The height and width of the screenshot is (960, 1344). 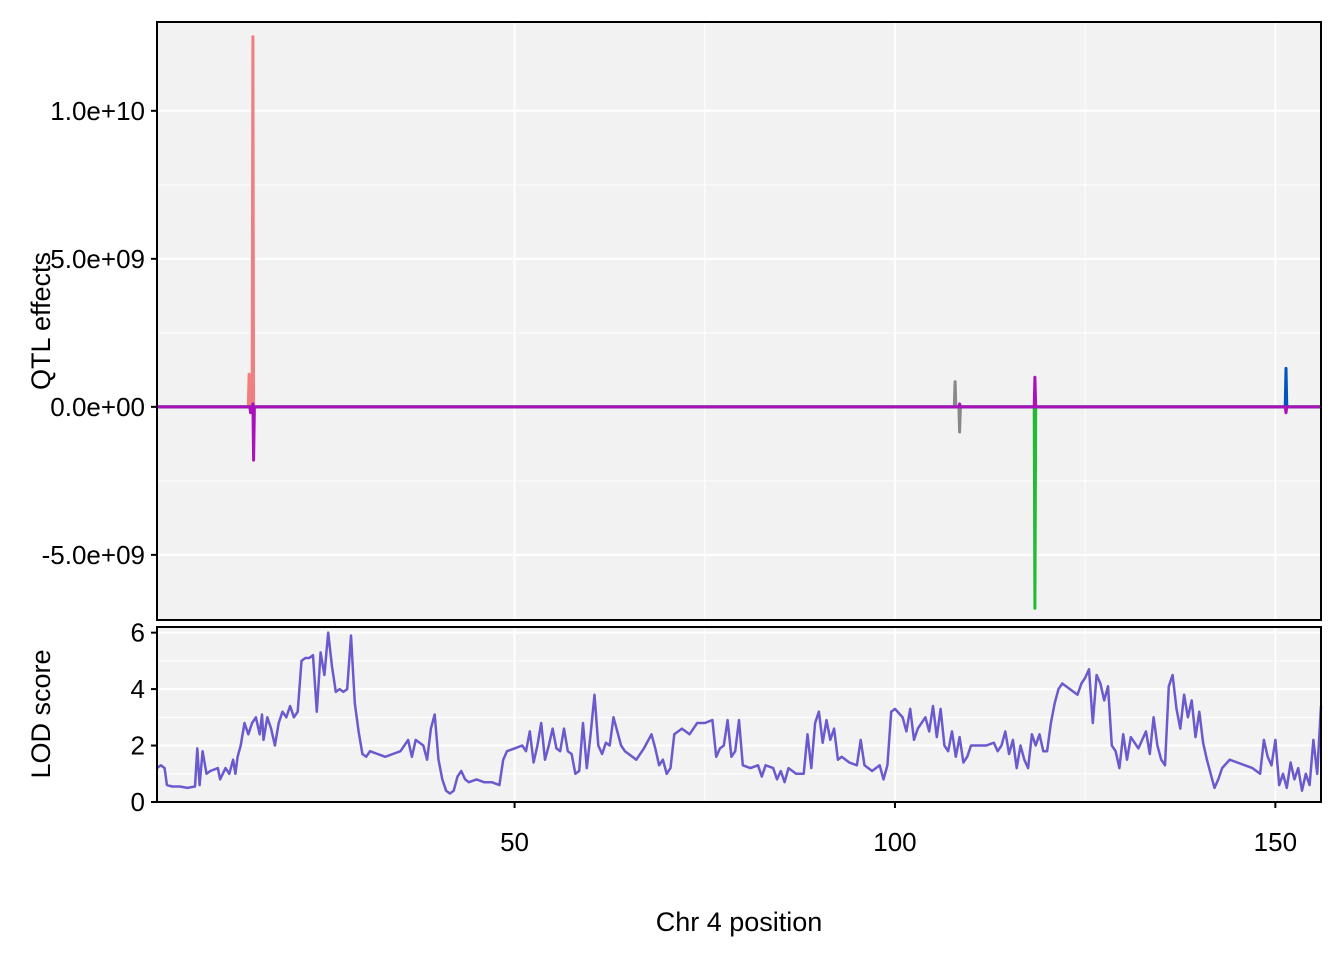 I want to click on y-tick-label: 0.0e+00, so click(x=97, y=407).